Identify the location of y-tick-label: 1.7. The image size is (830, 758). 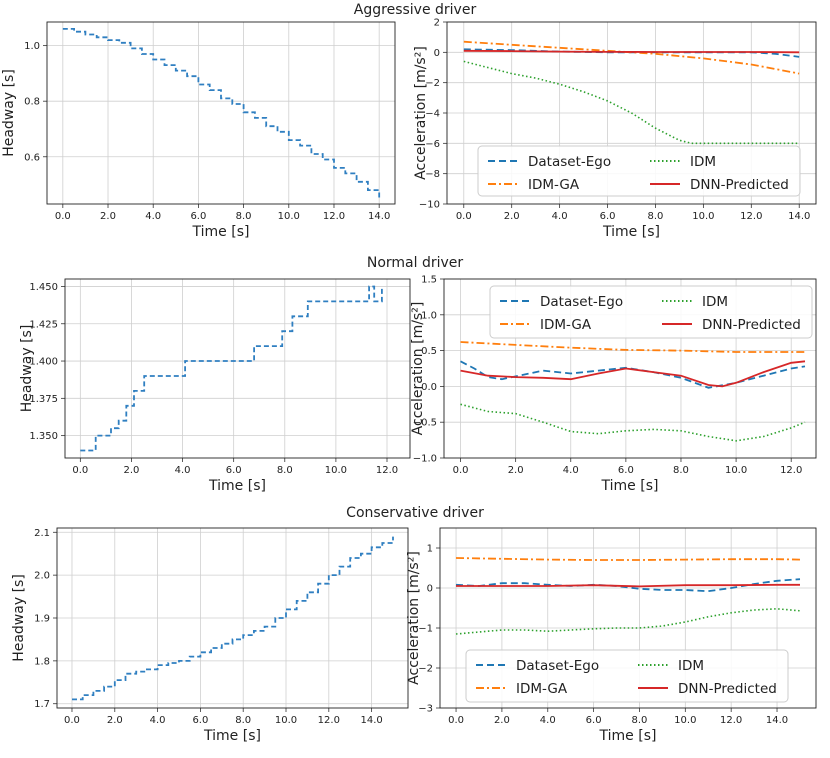
(42, 704).